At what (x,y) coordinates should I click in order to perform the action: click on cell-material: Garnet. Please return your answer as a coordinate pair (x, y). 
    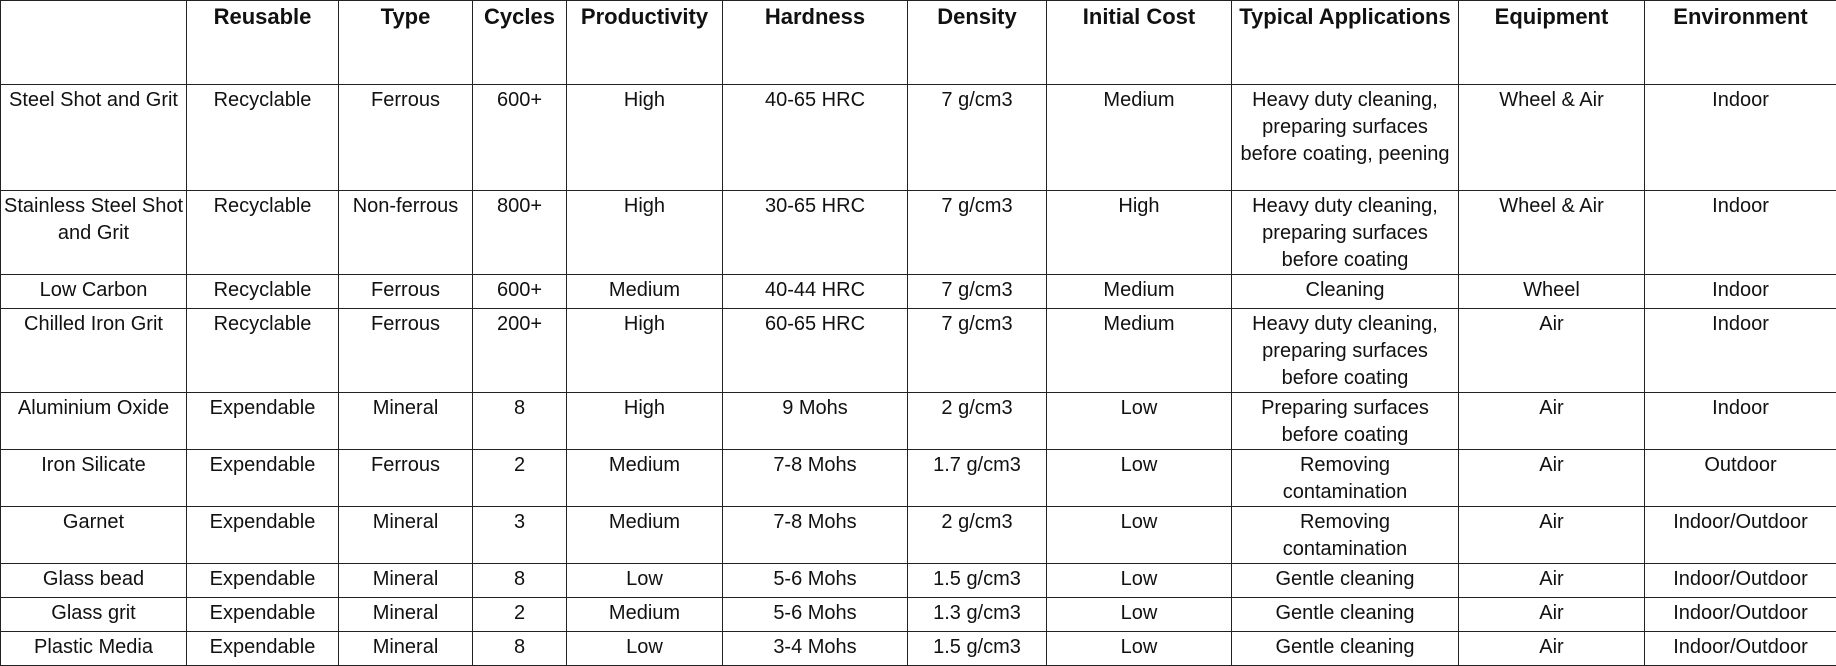
    Looking at the image, I should click on (94, 535).